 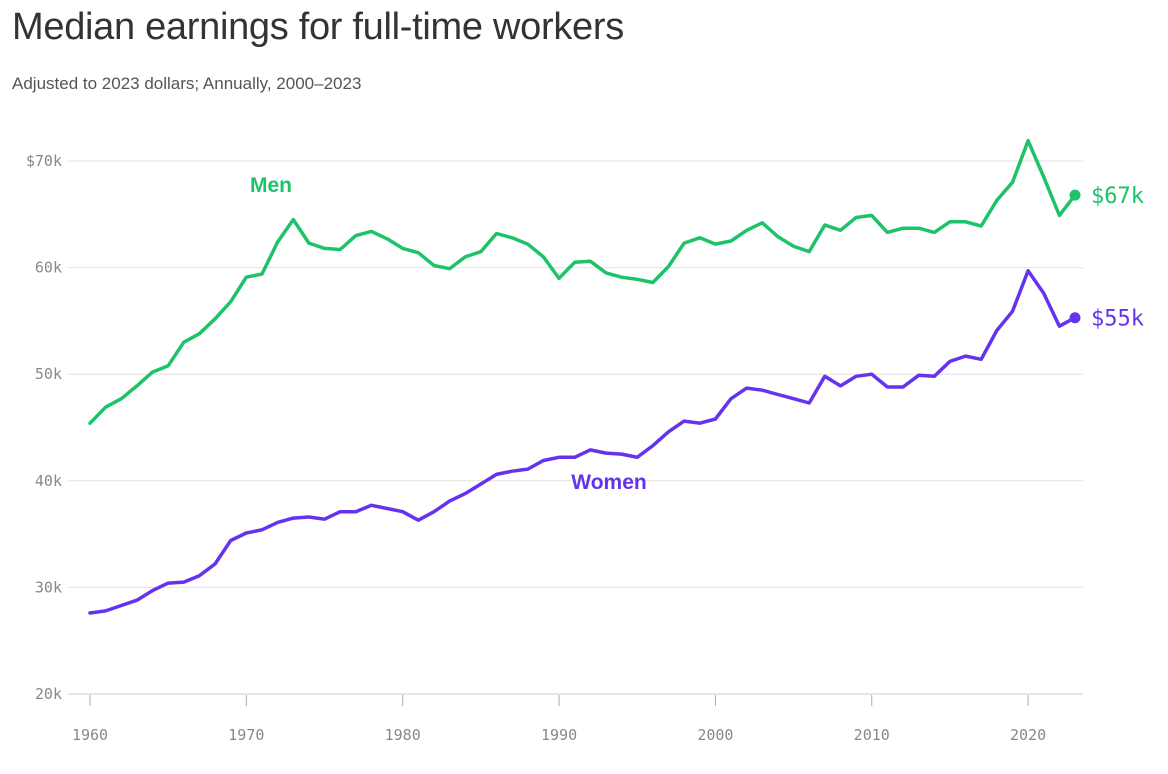 I want to click on x-tick-label: 2000, so click(x=715, y=735).